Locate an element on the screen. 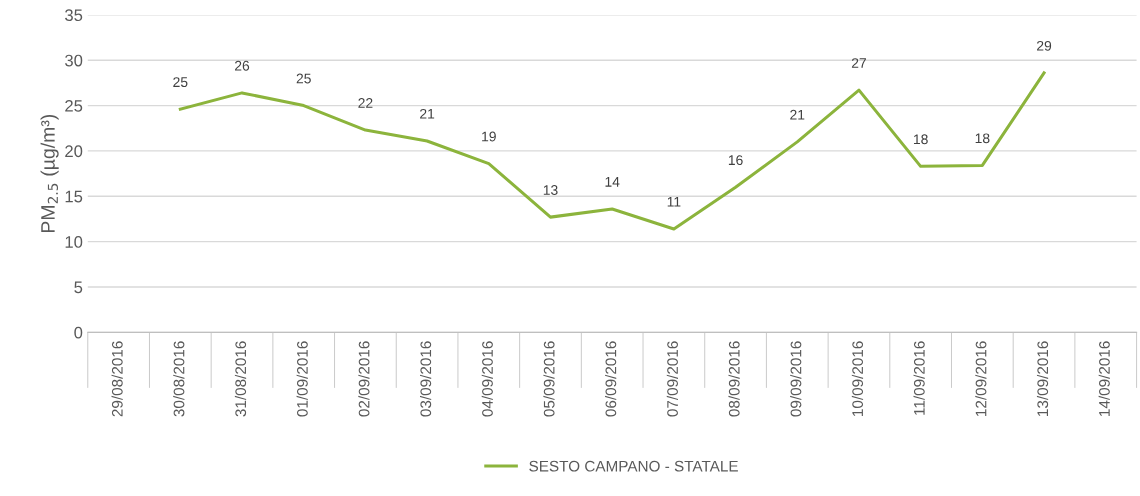 This screenshot has height=496, width=1140. x-tick-label: 04/09/2016 is located at coordinates (487, 379).